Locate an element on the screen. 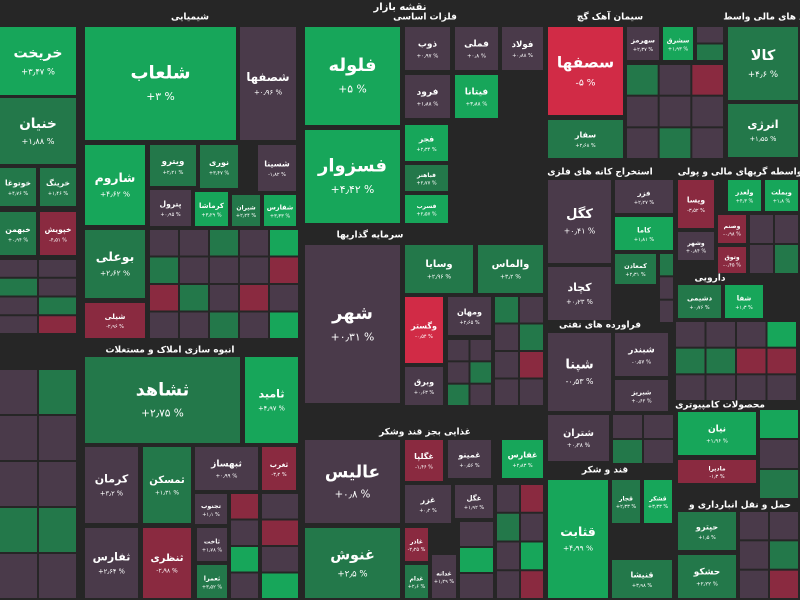 This screenshot has width=800, height=600. stock-change: +۰٫۸ % is located at coordinates (353, 494).